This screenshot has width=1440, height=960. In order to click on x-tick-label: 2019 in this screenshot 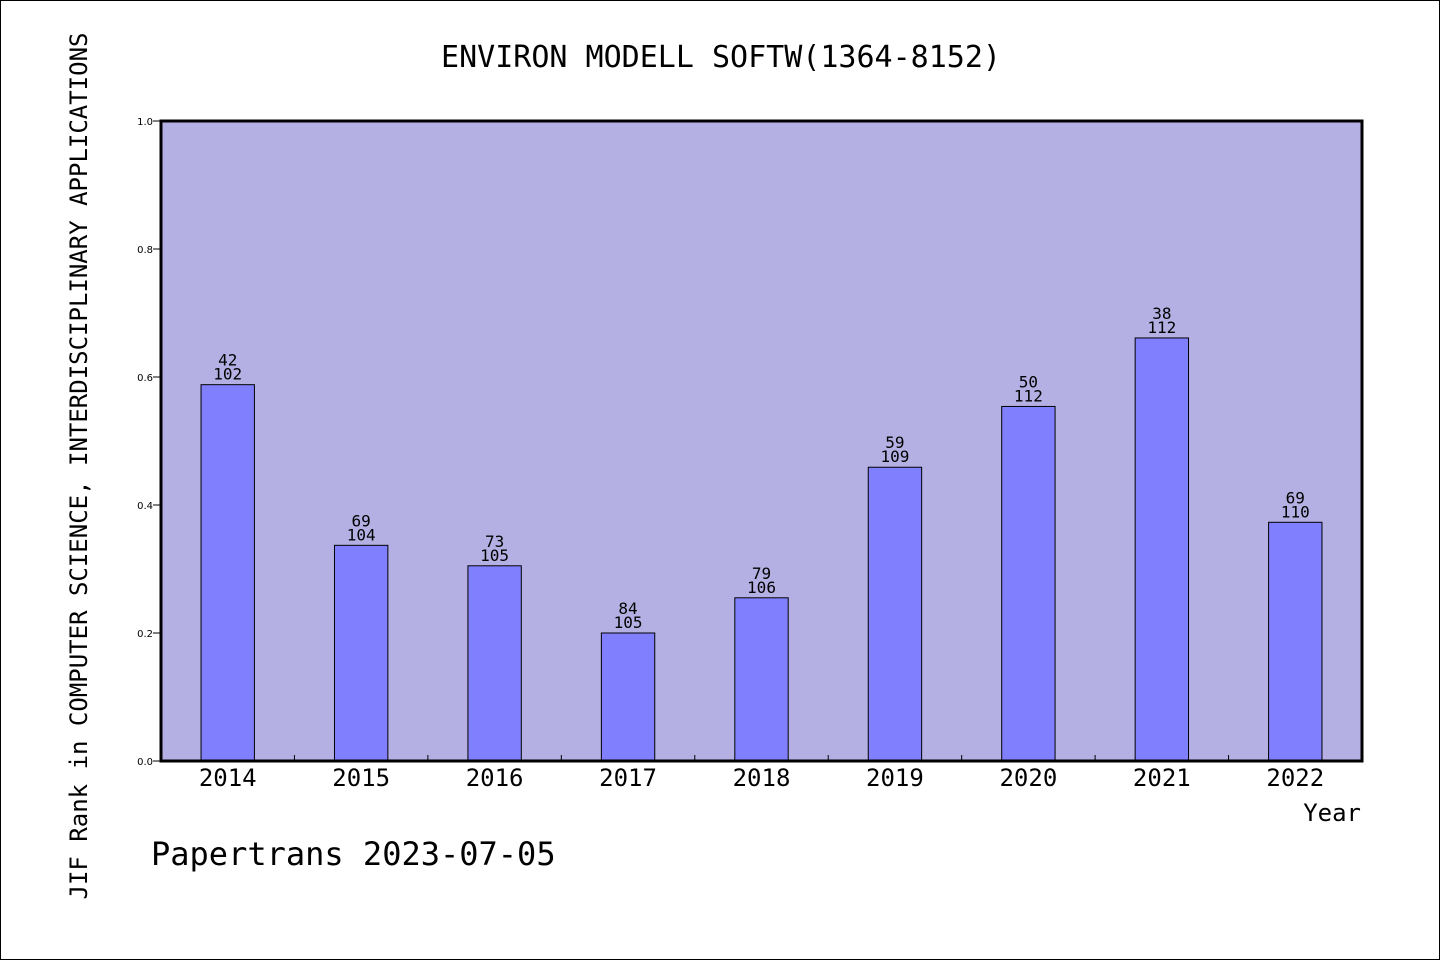, I will do `click(895, 778)`.